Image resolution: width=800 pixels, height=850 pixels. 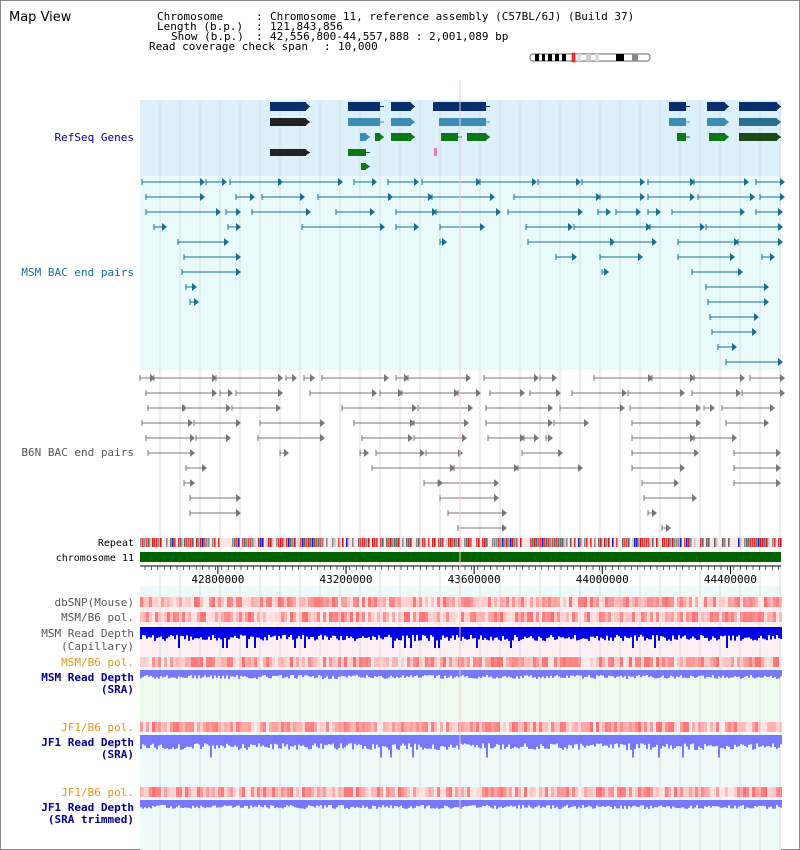 I want to click on jf1-depth-trim-label: JF1 Read Depth, so click(x=87, y=807).